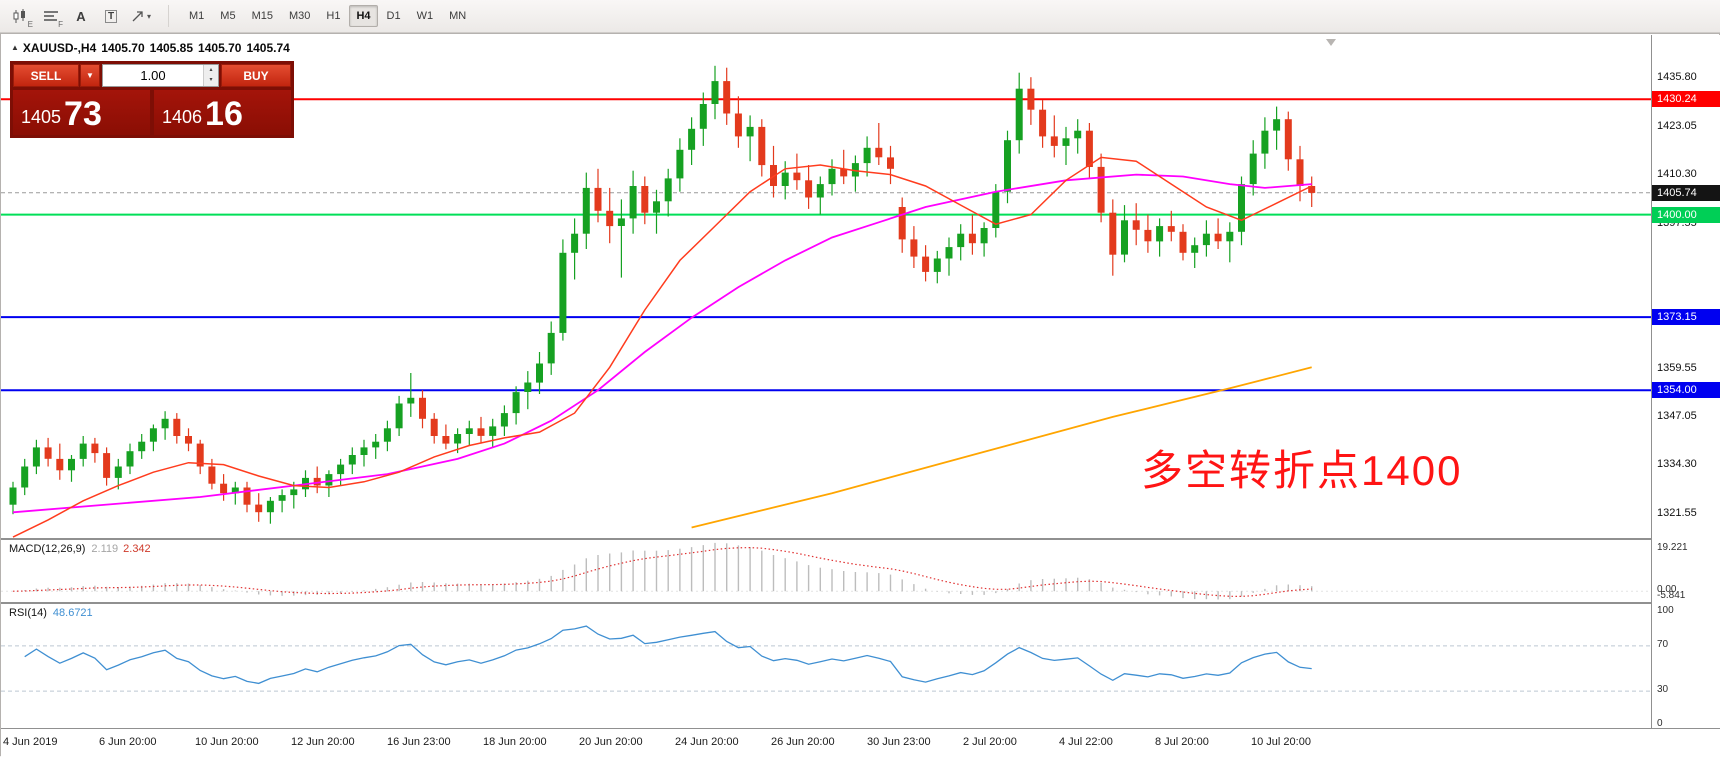  Describe the element at coordinates (425, 16) in the screenshot. I see `timeframe-w1: W1` at that location.